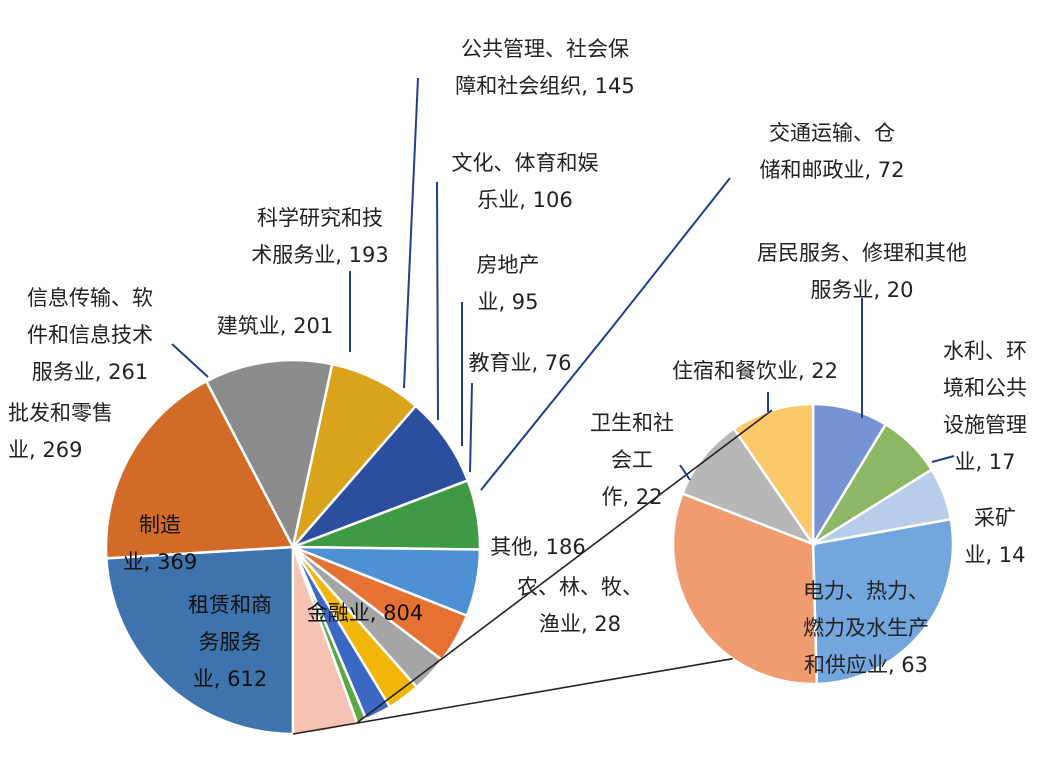 The image size is (1058, 766). I want to click on secondary-label-line-3-1: 燃力及水生产, so click(866, 628).